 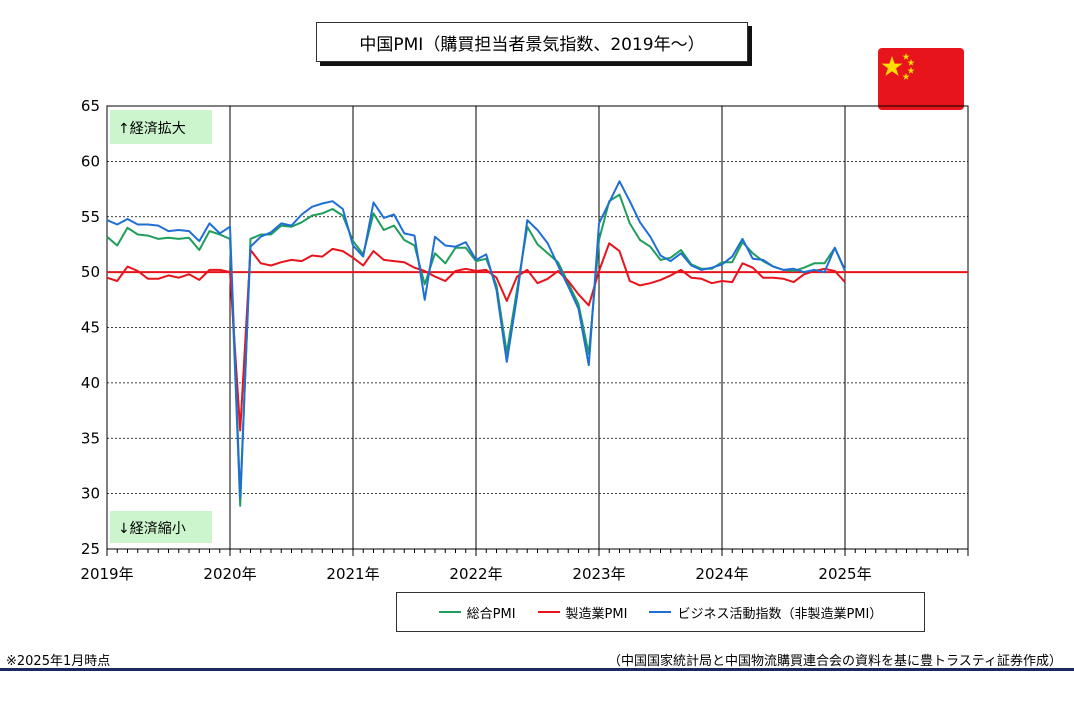 What do you see at coordinates (152, 129) in the screenshot?
I see `annotation-top: ↑経済拡大` at bounding box center [152, 129].